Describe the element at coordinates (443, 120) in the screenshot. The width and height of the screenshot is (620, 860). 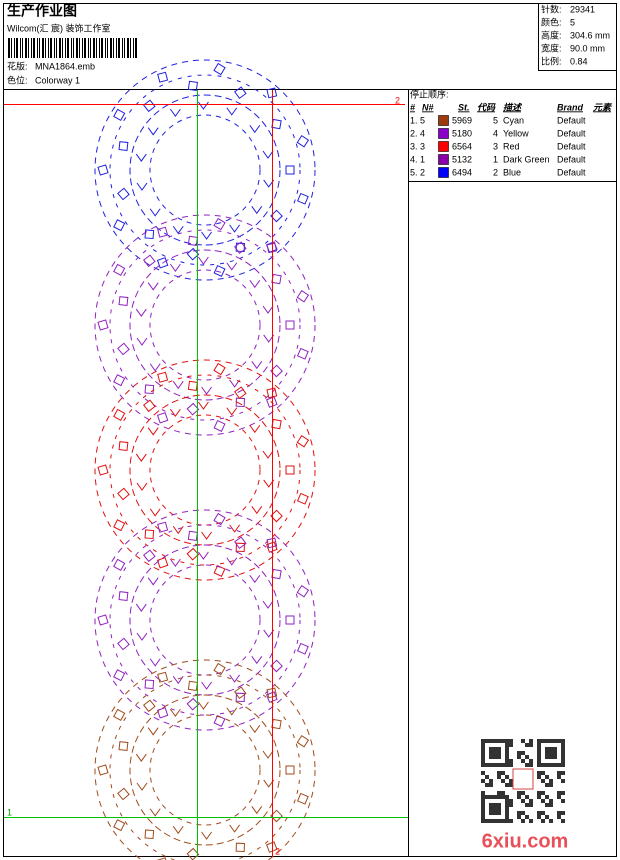
I see `color-swatch` at that location.